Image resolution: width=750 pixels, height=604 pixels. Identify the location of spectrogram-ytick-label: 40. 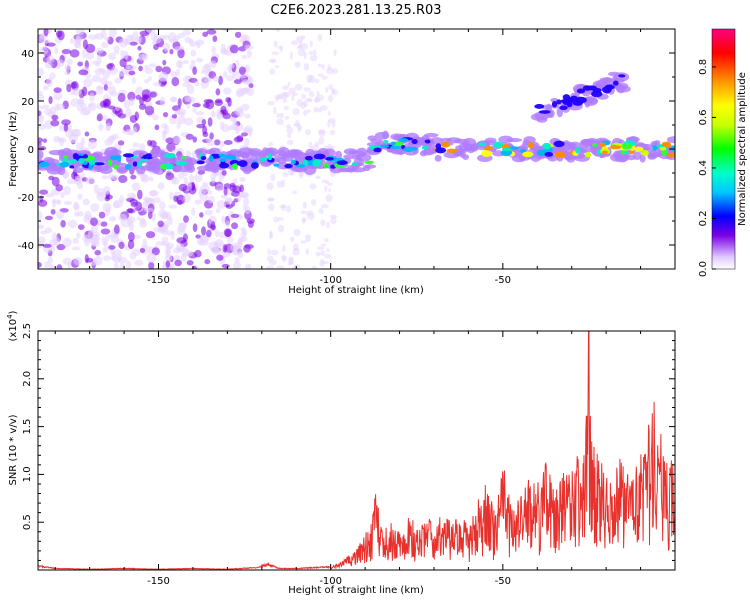
(27, 54).